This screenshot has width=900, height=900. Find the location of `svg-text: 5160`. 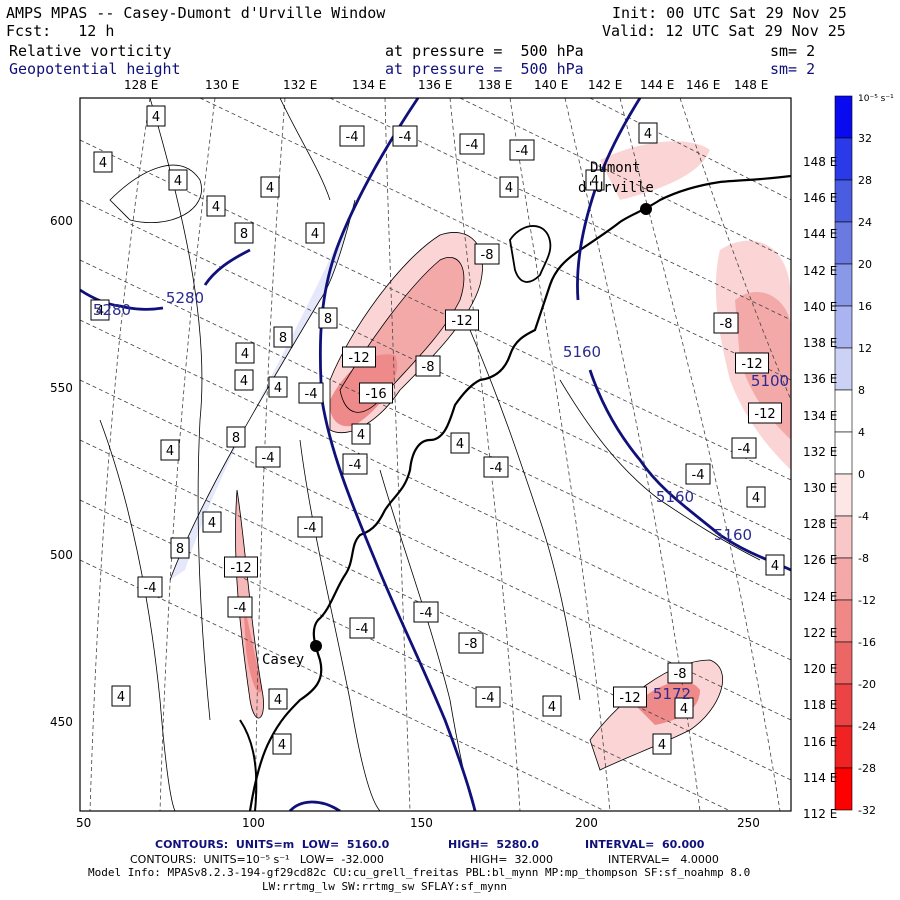

svg-text: 5160 is located at coordinates (675, 497).